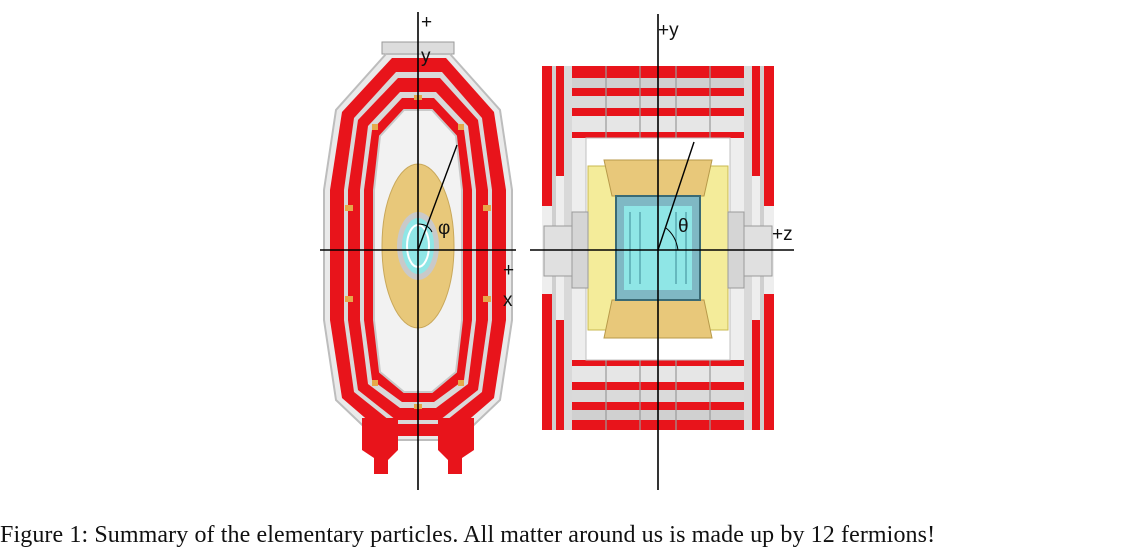 Image resolution: width=1132 pixels, height=556 pixels. What do you see at coordinates (676, 196) in the screenshot?
I see `longitudinal-theta-line` at bounding box center [676, 196].